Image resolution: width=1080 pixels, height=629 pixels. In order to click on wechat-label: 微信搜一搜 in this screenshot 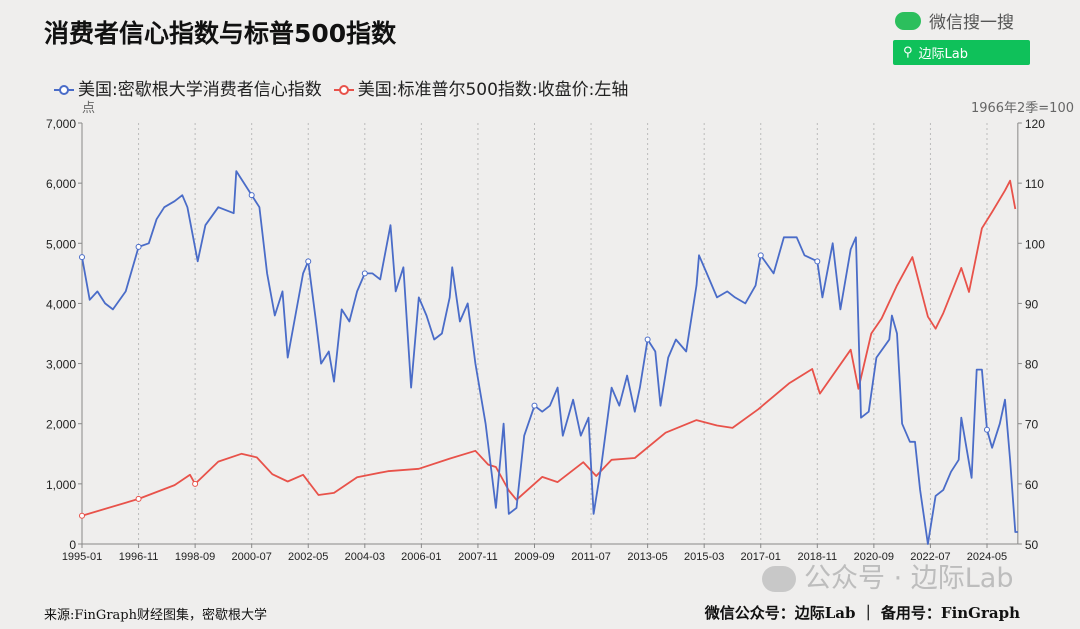, I will do `click(971, 23)`.